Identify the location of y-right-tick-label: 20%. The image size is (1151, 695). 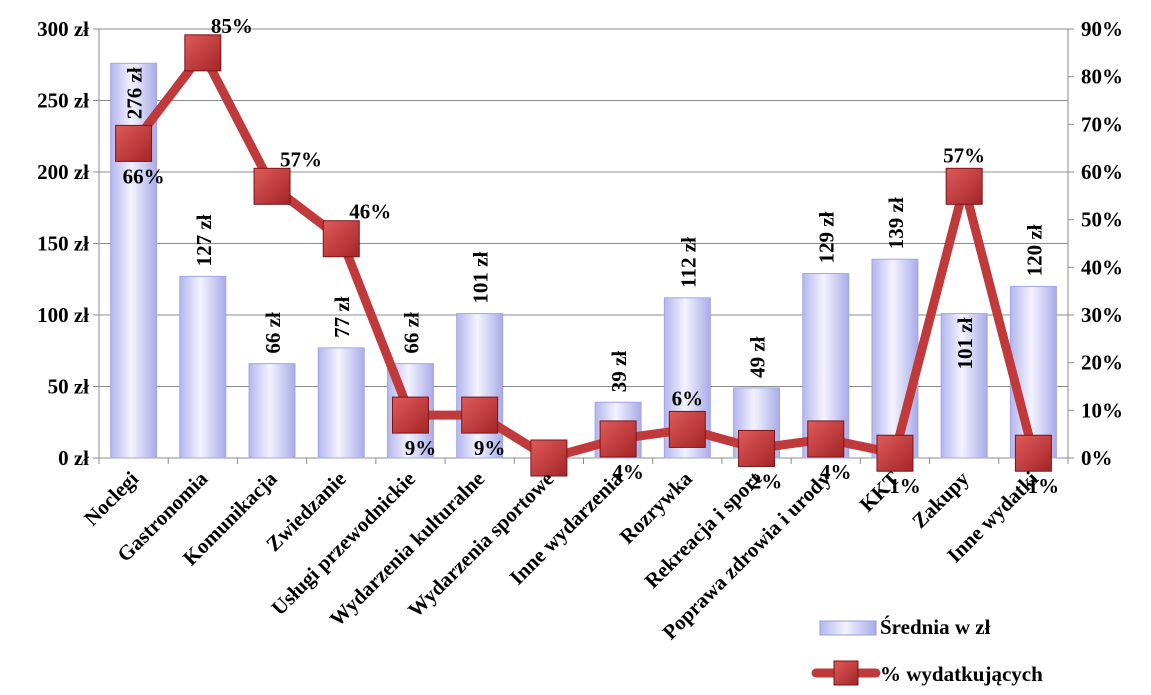
(1102, 363).